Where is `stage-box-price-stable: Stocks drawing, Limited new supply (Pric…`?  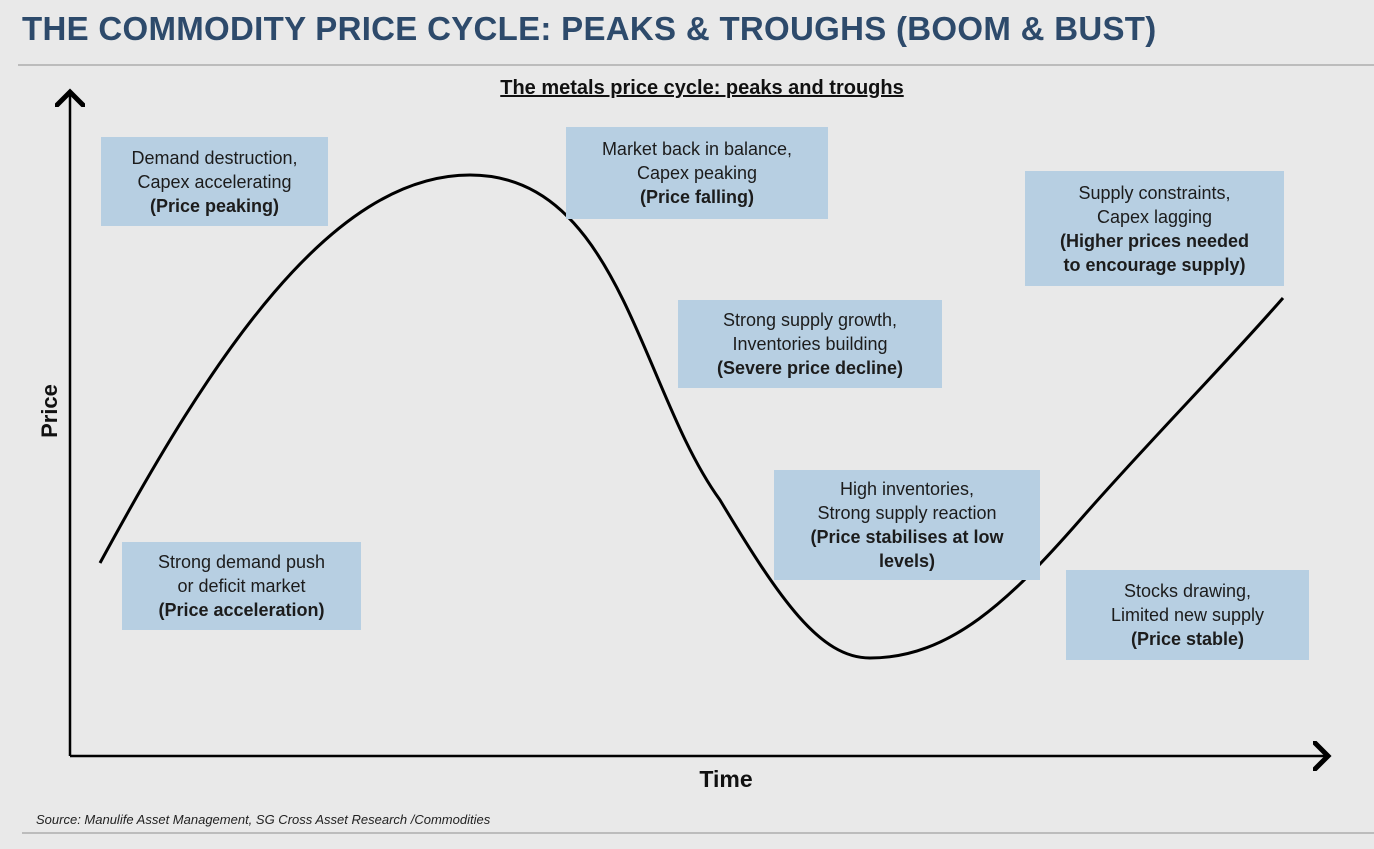 stage-box-price-stable: Stocks drawing, Limited new supply (Pric… is located at coordinates (1187, 615).